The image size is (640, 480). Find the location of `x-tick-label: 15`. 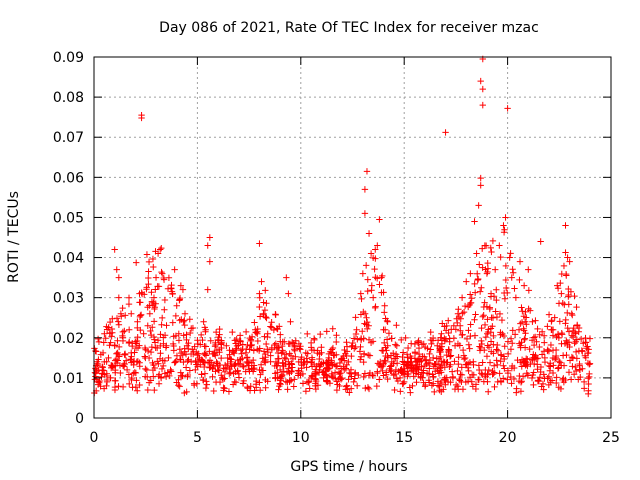

x-tick-label: 15 is located at coordinates (404, 438).